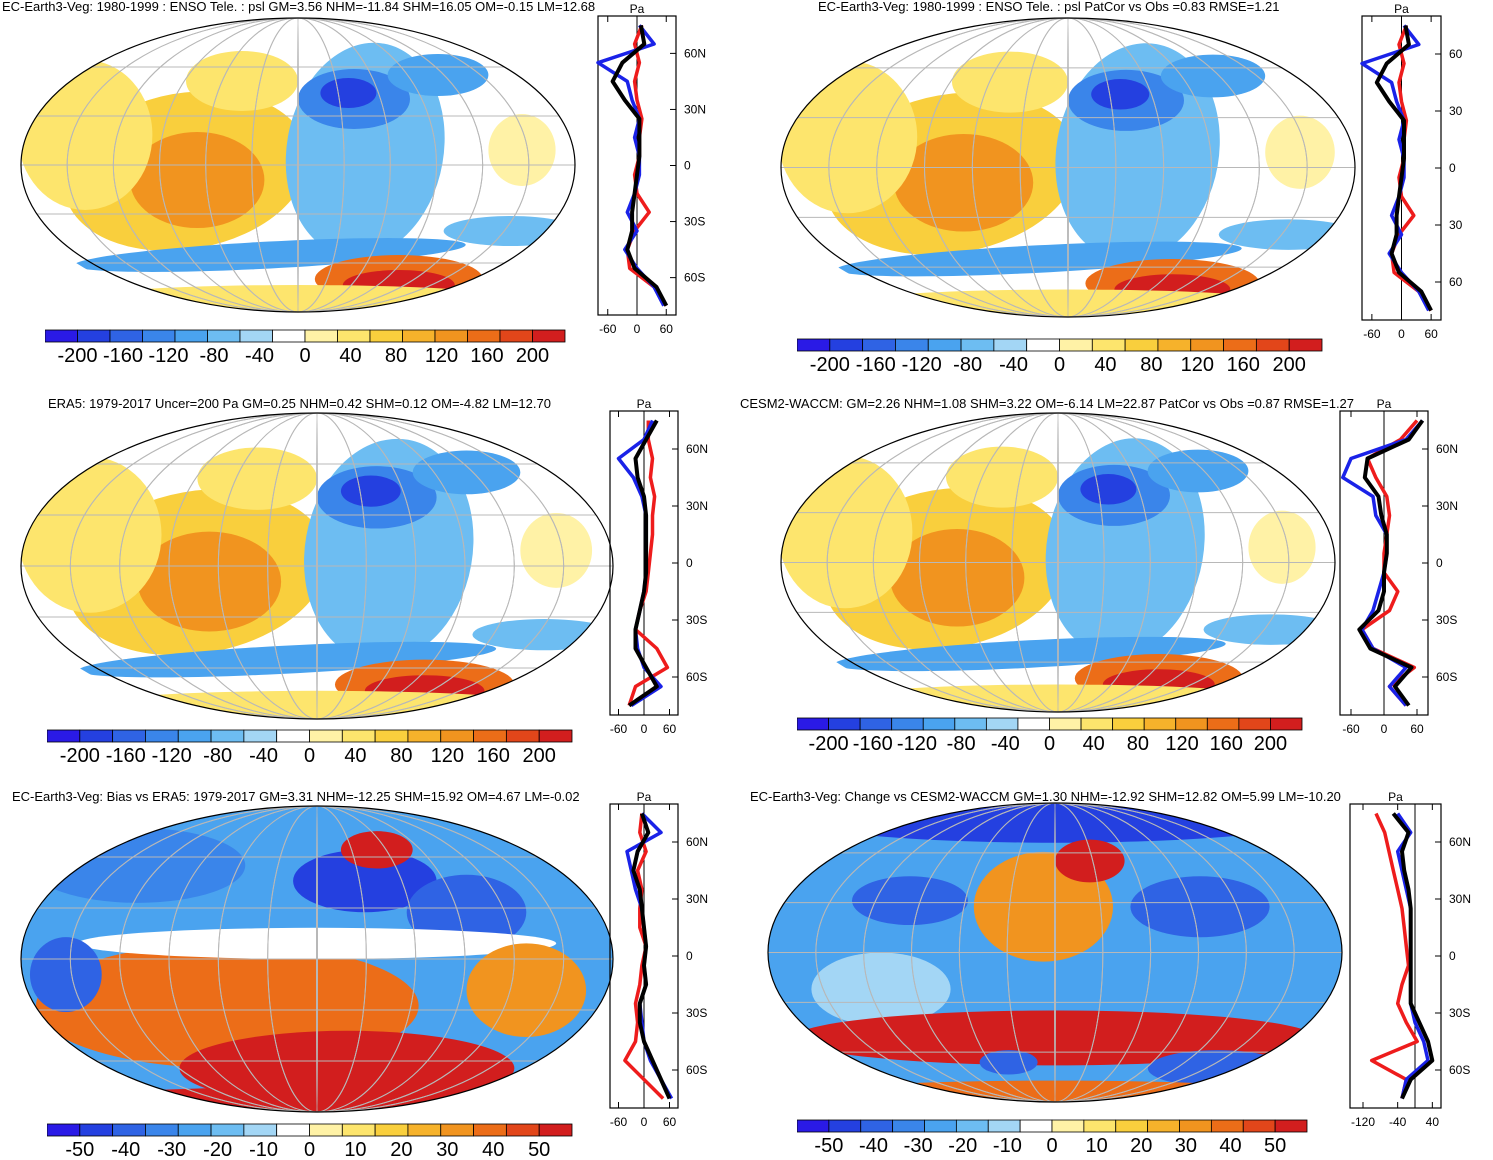  What do you see at coordinates (695, 109) in the screenshot?
I see `lat-tick-label: 30N` at bounding box center [695, 109].